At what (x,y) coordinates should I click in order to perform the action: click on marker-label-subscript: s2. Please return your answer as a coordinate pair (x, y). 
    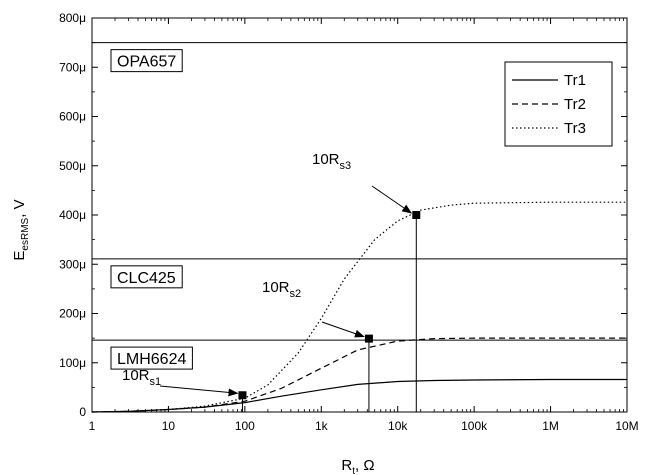
    Looking at the image, I should click on (296, 294).